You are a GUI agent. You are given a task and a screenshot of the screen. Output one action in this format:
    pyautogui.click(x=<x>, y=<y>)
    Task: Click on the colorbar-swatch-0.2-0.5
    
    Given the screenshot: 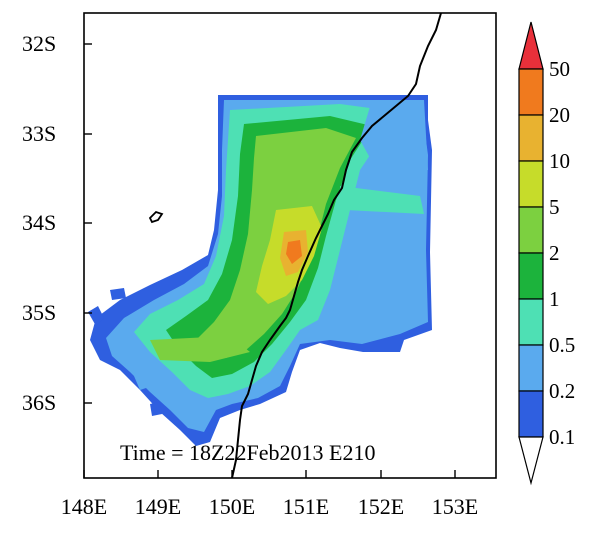 What is the action you would take?
    pyautogui.click(x=531, y=368)
    